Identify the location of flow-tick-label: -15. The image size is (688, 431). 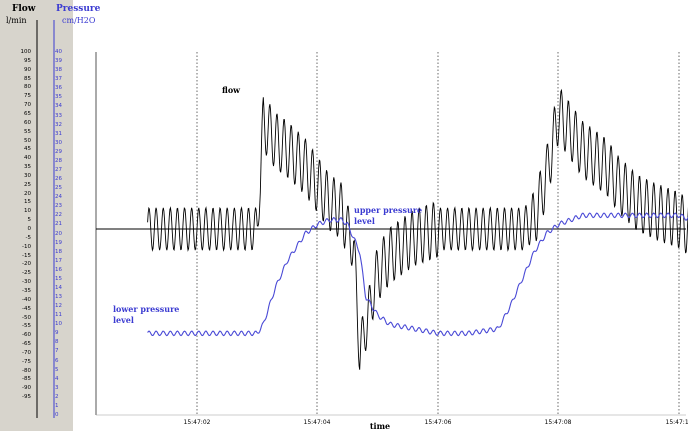
(26, 255).